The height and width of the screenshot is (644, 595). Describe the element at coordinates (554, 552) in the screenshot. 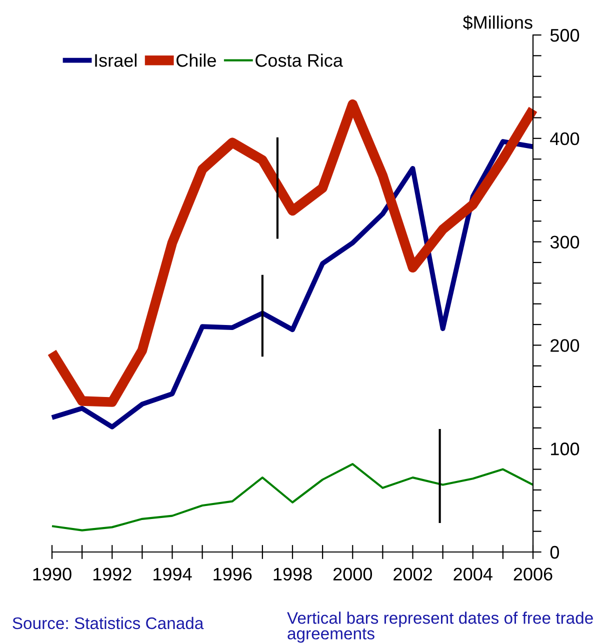

I see `y-tick-label: 0` at that location.